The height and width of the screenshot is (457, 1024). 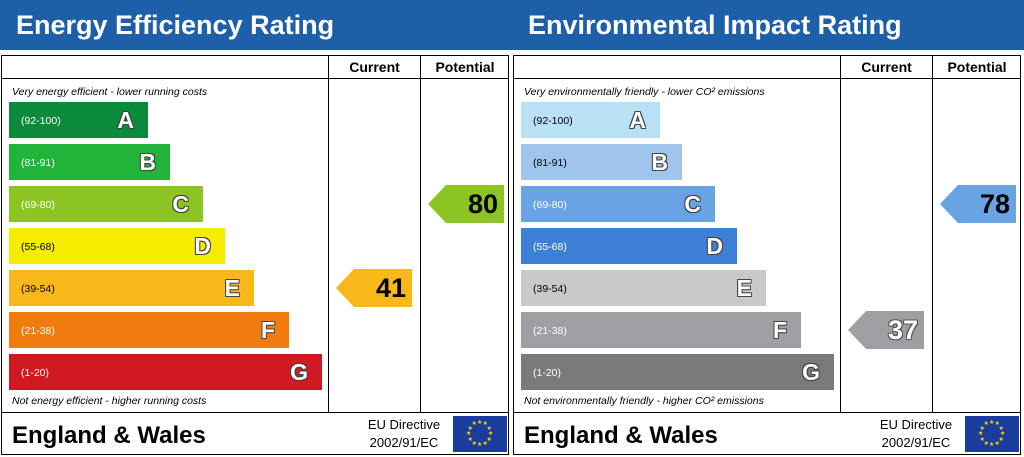 What do you see at coordinates (677, 372) in the screenshot?
I see `rating-band-g: (1-20) G` at bounding box center [677, 372].